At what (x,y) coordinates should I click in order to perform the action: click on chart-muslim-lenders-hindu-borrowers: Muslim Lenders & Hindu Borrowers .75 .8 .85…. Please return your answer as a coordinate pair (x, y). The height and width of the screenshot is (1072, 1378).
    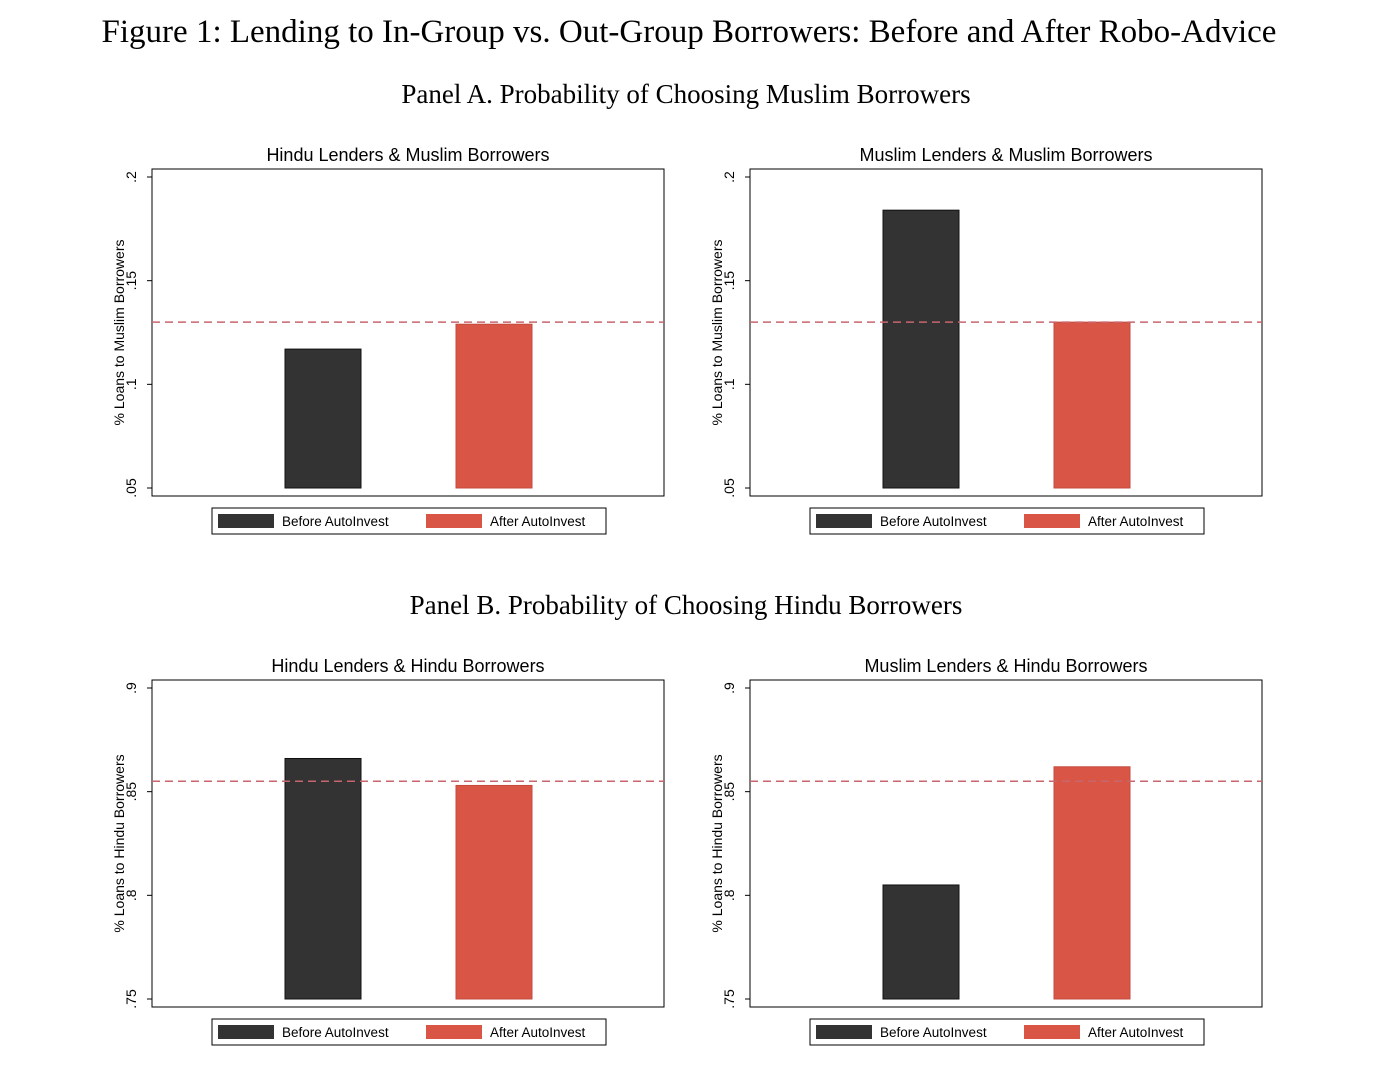
    Looking at the image, I should click on (986, 851).